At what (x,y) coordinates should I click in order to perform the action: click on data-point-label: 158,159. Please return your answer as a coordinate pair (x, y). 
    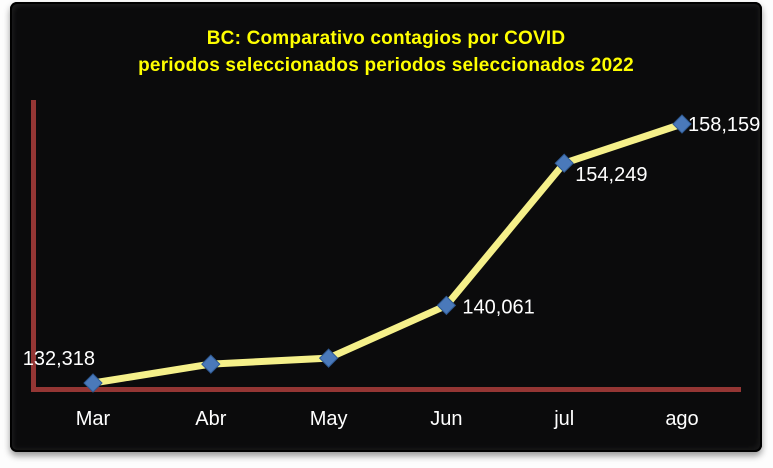
    Looking at the image, I should click on (724, 125).